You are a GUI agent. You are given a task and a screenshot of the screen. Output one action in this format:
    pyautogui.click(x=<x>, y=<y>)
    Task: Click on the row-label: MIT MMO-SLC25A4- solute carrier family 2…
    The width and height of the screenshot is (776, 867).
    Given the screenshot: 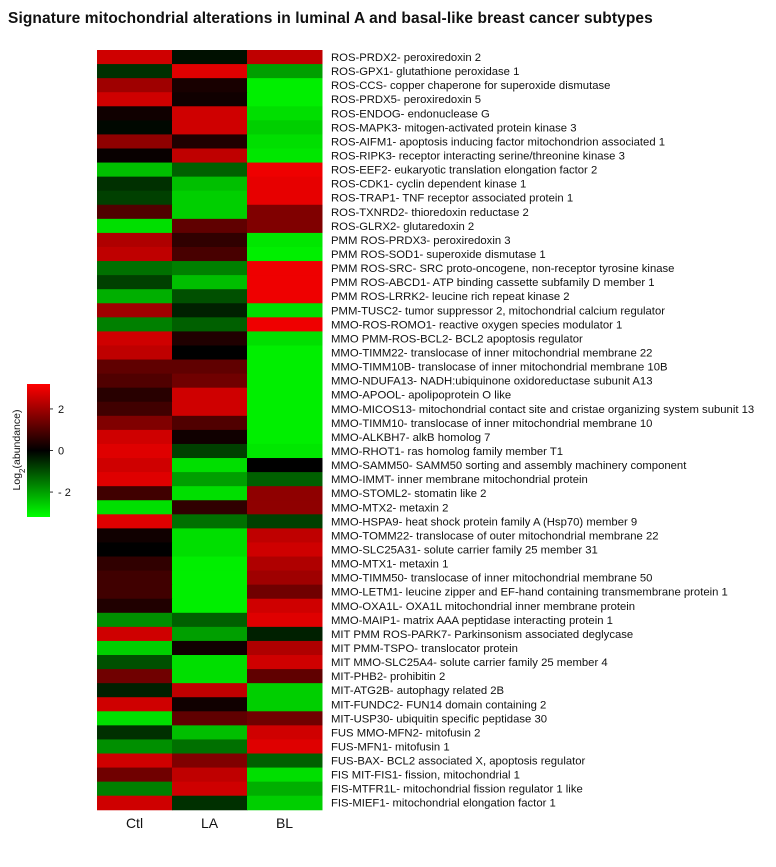 What is the action you would take?
    pyautogui.click(x=469, y=663)
    